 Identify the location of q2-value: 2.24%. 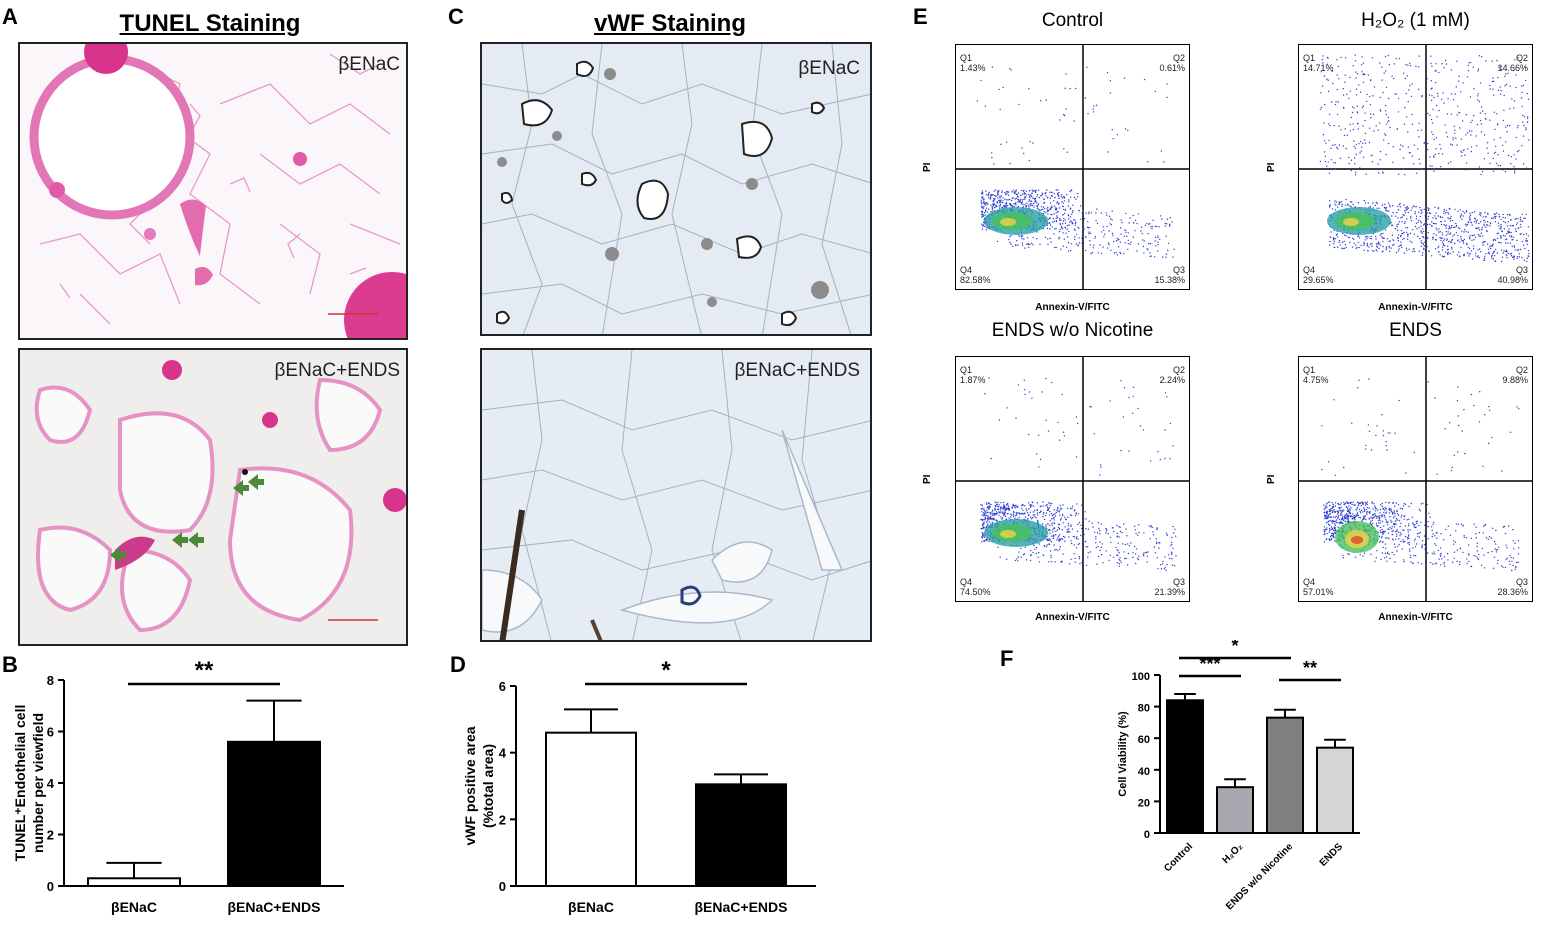
(1172, 380).